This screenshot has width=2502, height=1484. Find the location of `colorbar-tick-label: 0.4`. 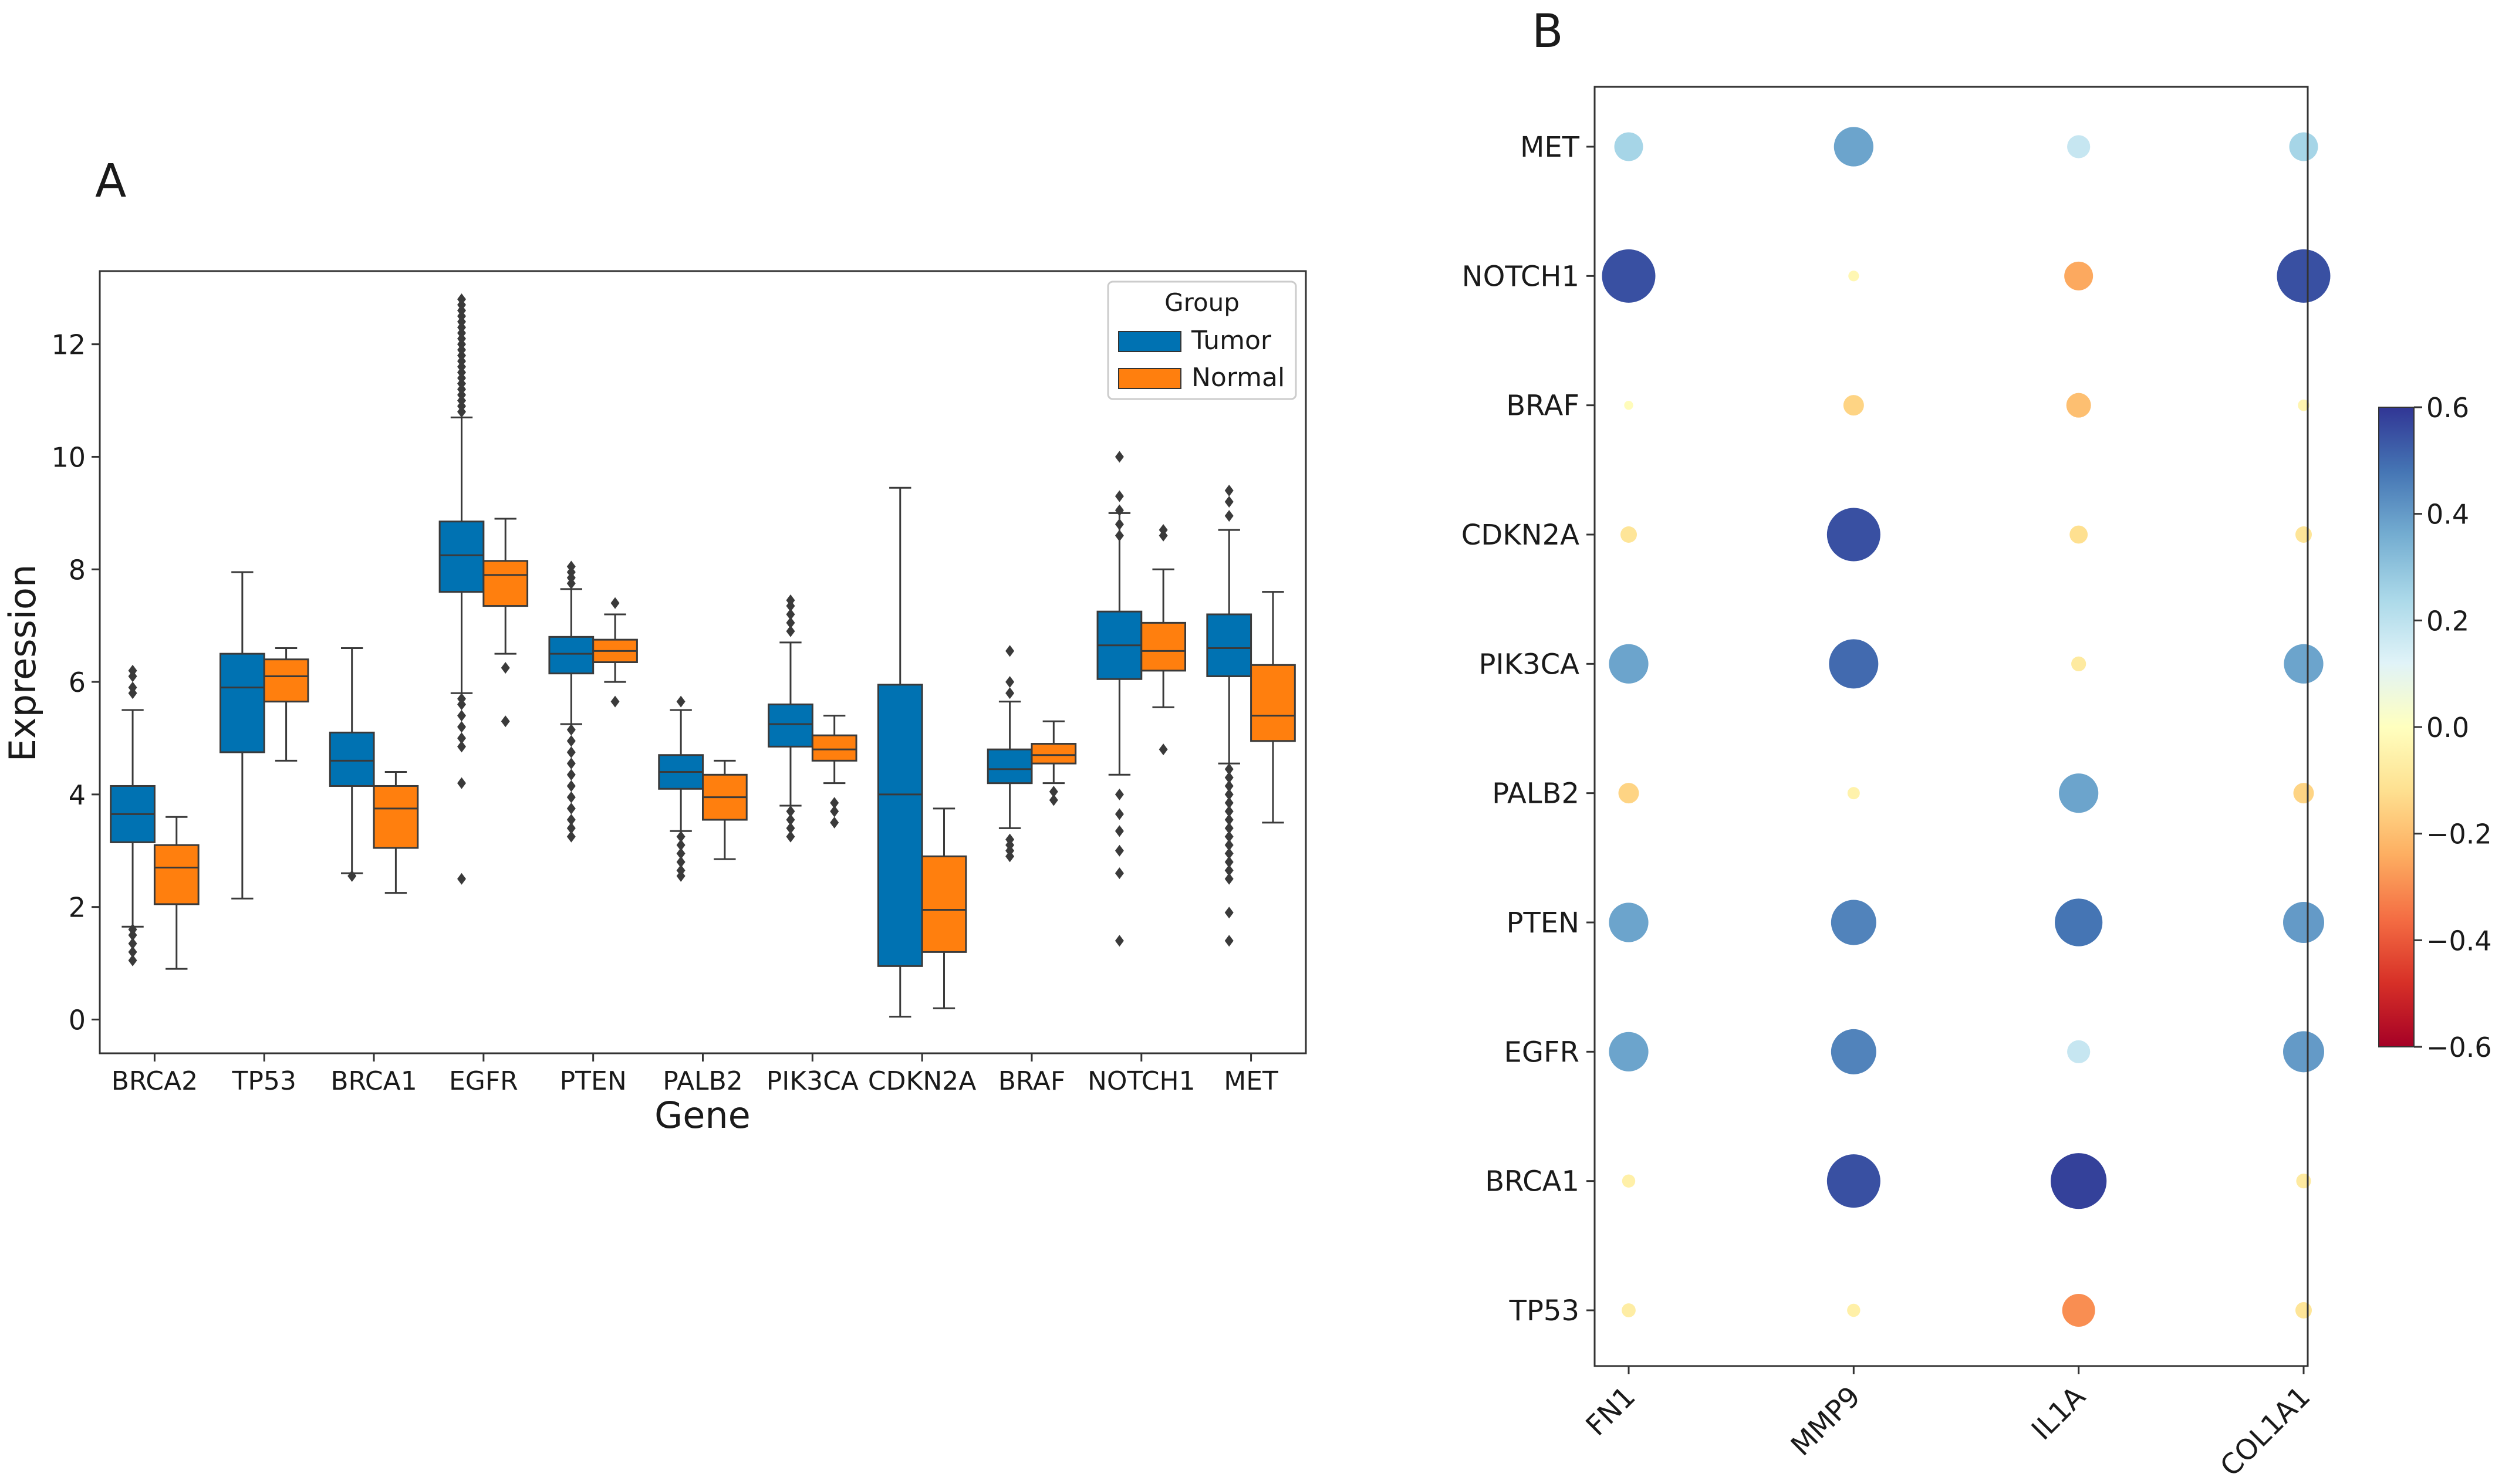

colorbar-tick-label: 0.4 is located at coordinates (2448, 514).